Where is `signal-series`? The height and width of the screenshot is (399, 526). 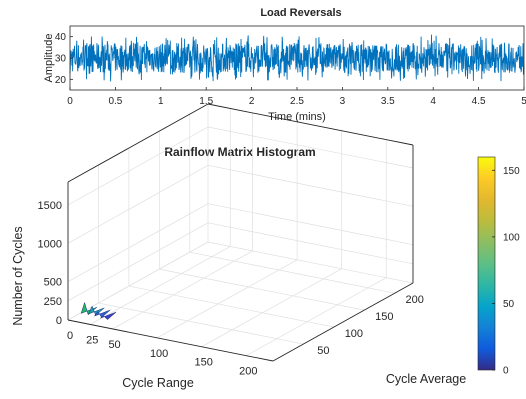 signal-series is located at coordinates (297, 58).